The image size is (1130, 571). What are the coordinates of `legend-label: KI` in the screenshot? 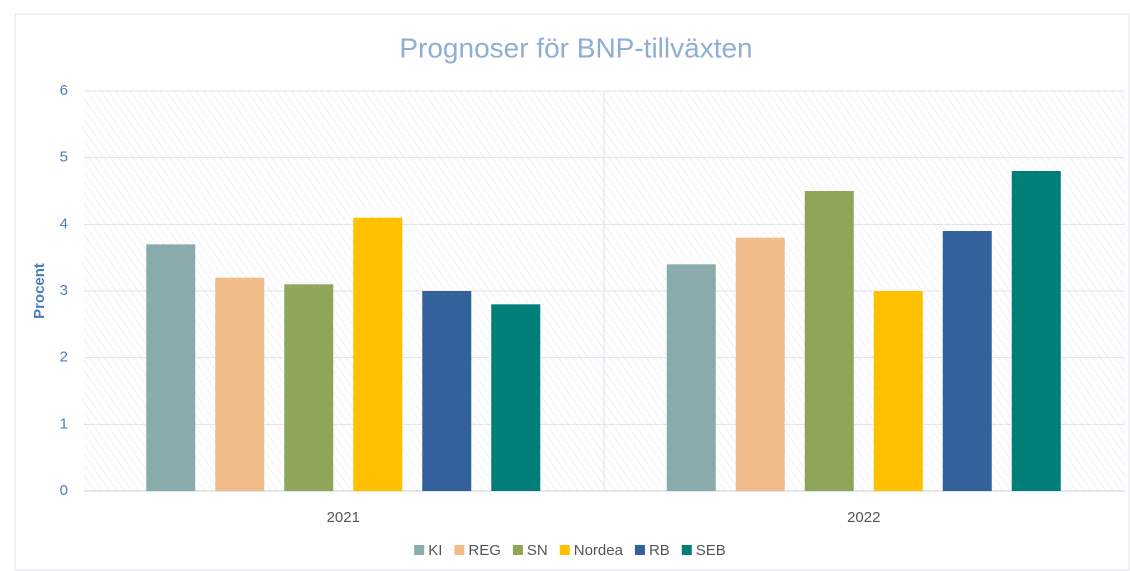 It's located at (435, 550).